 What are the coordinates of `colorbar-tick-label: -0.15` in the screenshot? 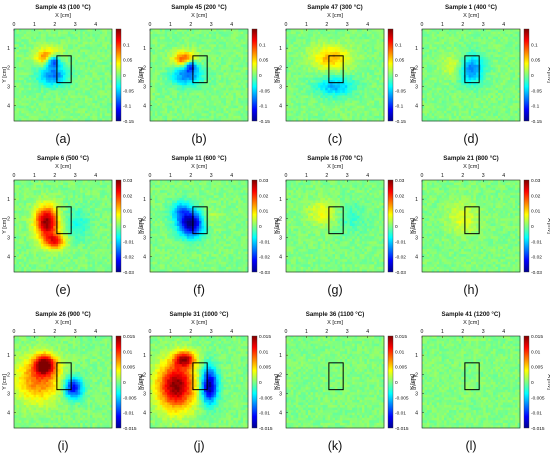 It's located at (400, 122).